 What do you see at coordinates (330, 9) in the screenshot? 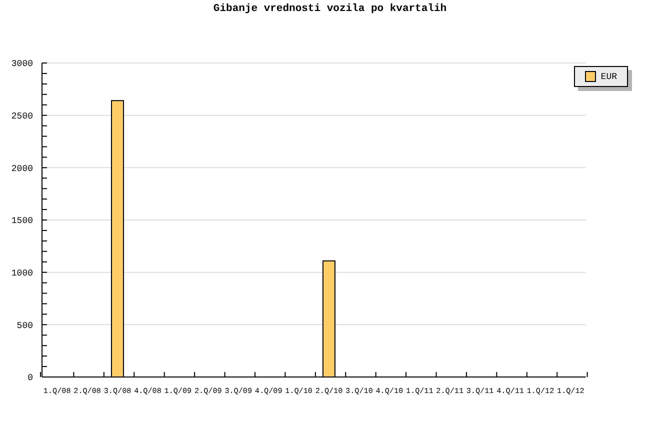
I see `chart-title: Gibanje vrednosti vozila po kvartalih` at bounding box center [330, 9].